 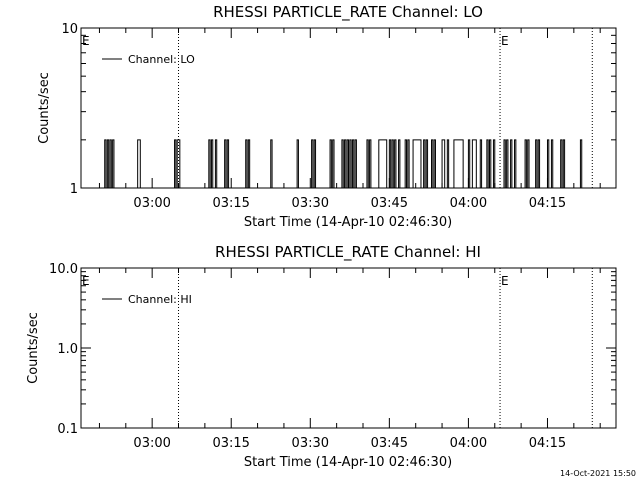 What do you see at coordinates (348, 222) in the screenshot?
I see `panel-lo-xlabel: Start Time (14-Apr-10 02:46:30)` at bounding box center [348, 222].